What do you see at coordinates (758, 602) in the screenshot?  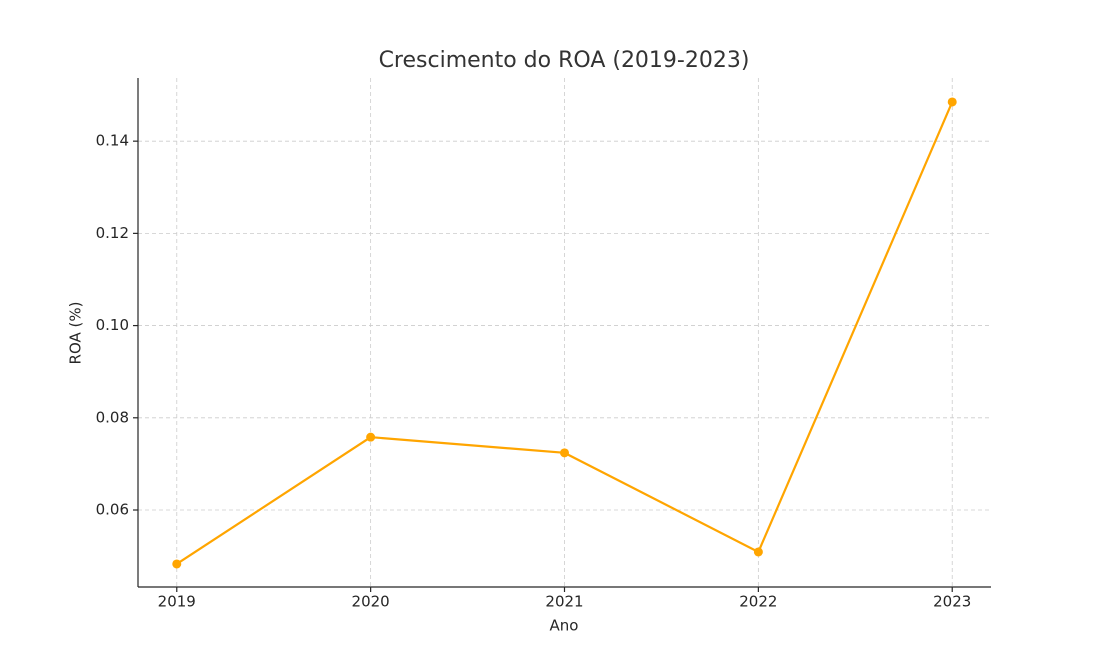 I see `x-tick-label: 2022` at bounding box center [758, 602].